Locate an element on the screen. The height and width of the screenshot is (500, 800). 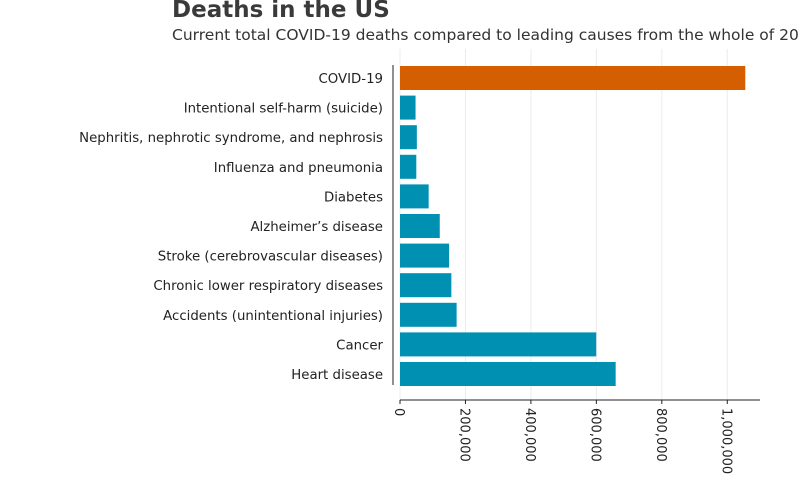
category-label: Intentional self-harm (suicide) is located at coordinates (283, 109).